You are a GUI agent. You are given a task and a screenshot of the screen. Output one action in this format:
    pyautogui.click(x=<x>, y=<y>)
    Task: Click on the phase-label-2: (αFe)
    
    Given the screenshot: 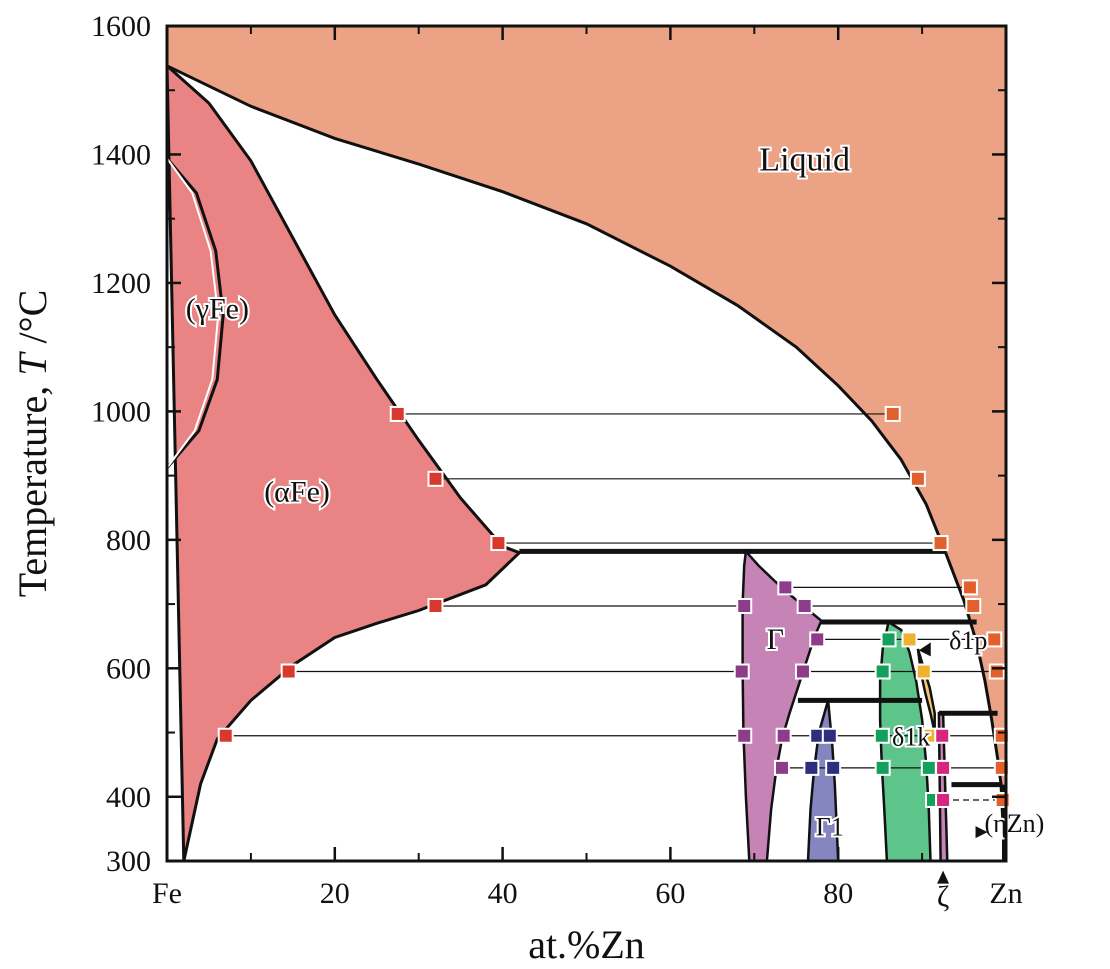 What is the action you would take?
    pyautogui.click(x=297, y=491)
    